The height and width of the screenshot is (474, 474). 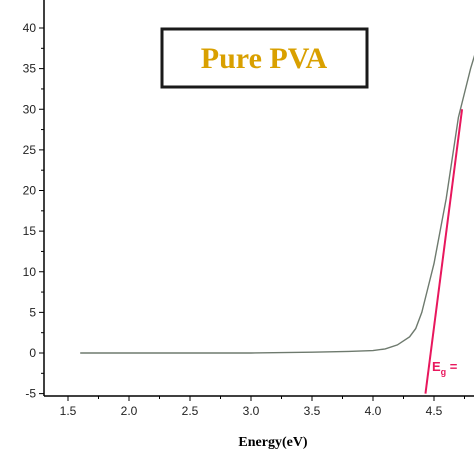 I want to click on x-tick-label: 4.5, so click(x=434, y=411).